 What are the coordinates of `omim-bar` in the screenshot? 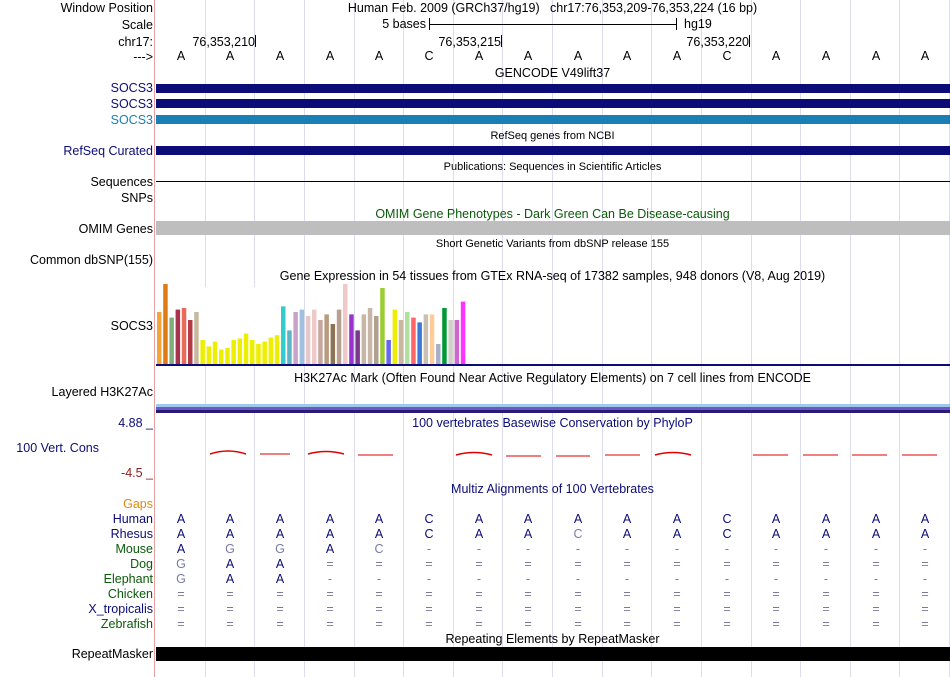 It's located at (553, 228).